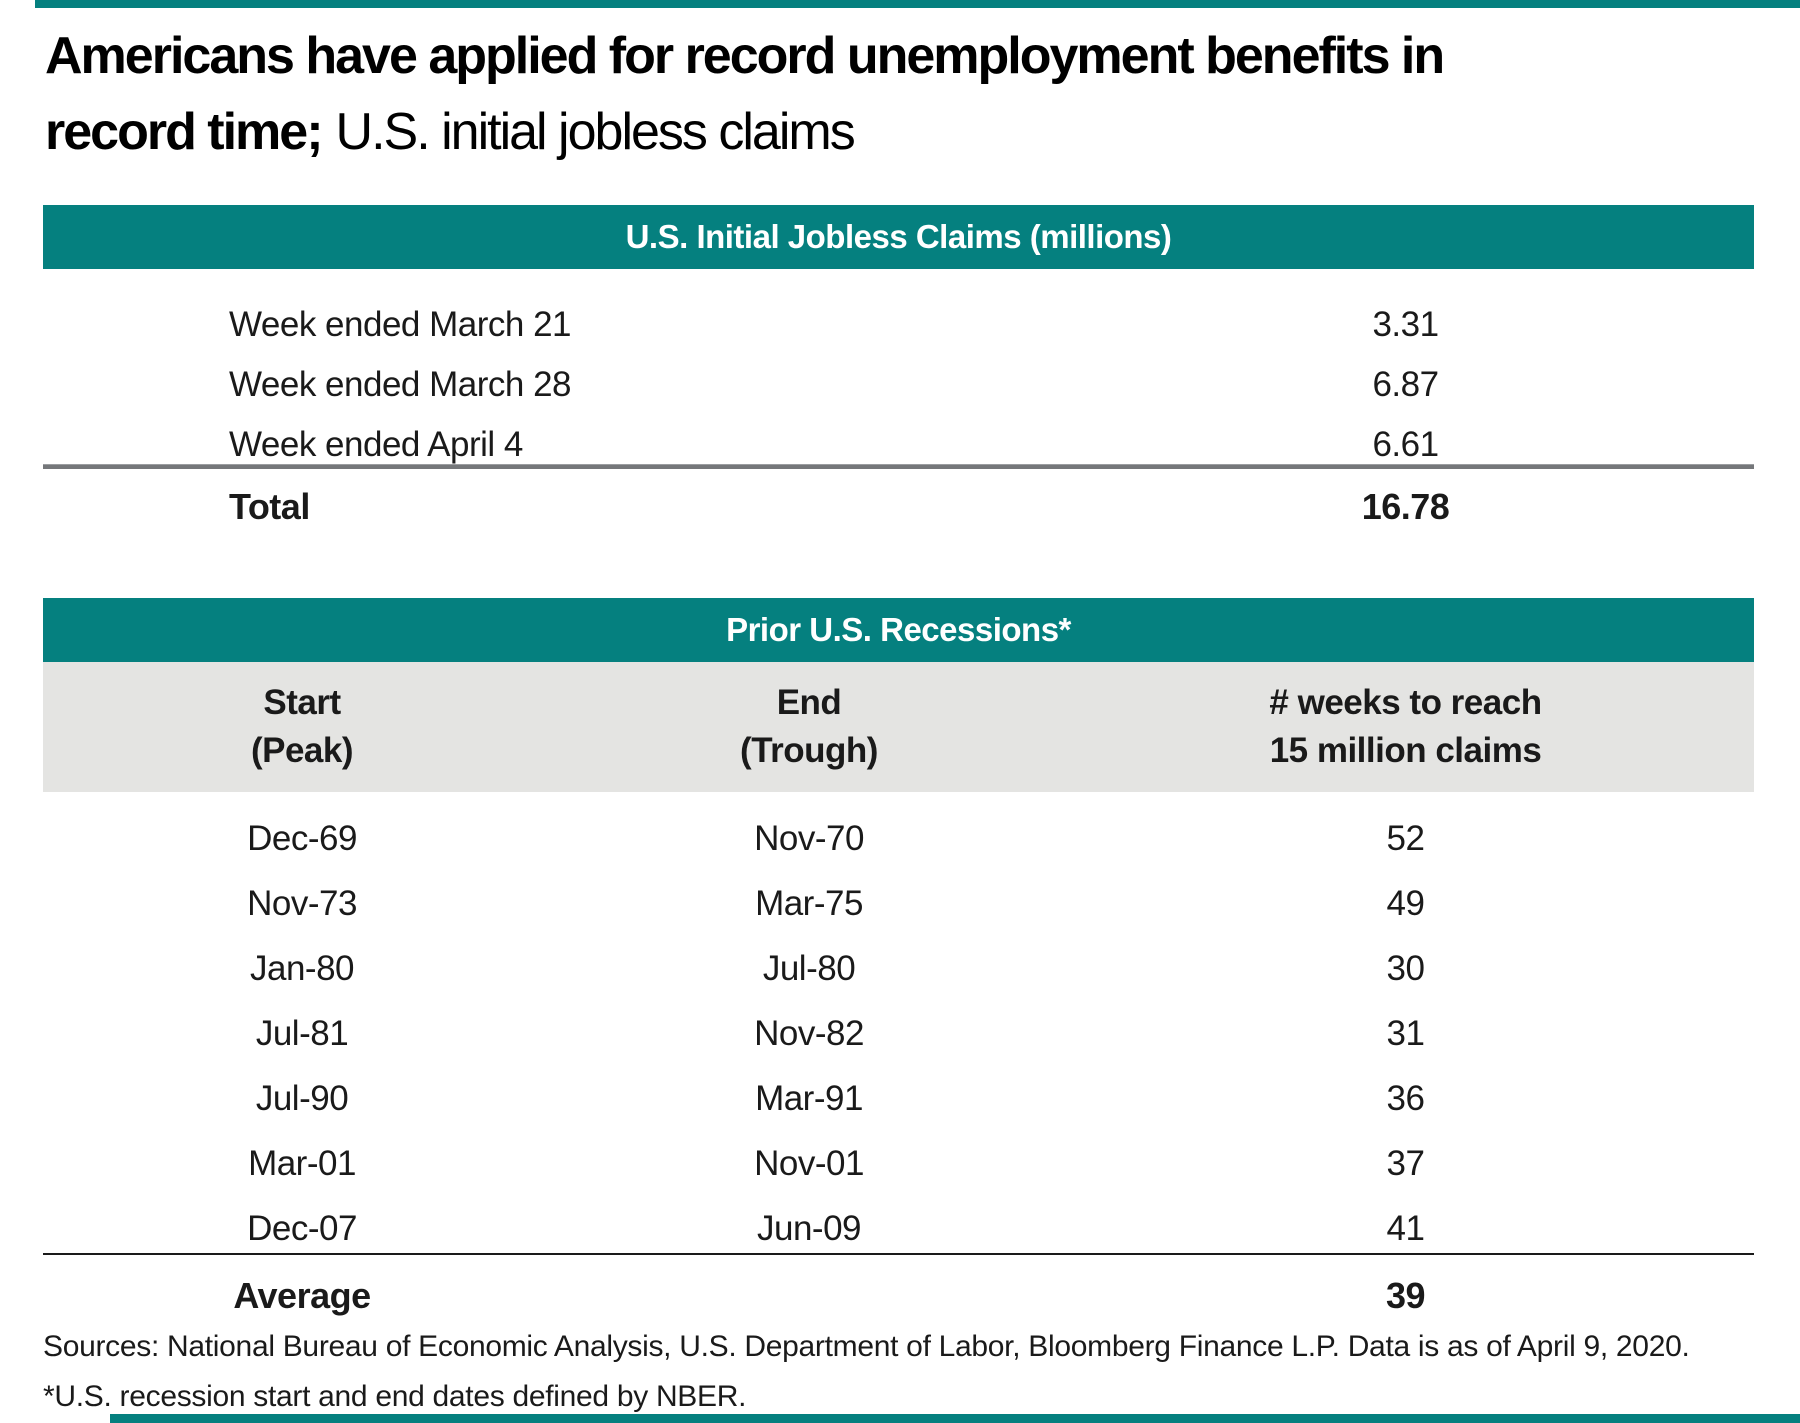 The width and height of the screenshot is (1800, 1423). What do you see at coordinates (302, 903) in the screenshot?
I see `cell-start: Nov-73` at bounding box center [302, 903].